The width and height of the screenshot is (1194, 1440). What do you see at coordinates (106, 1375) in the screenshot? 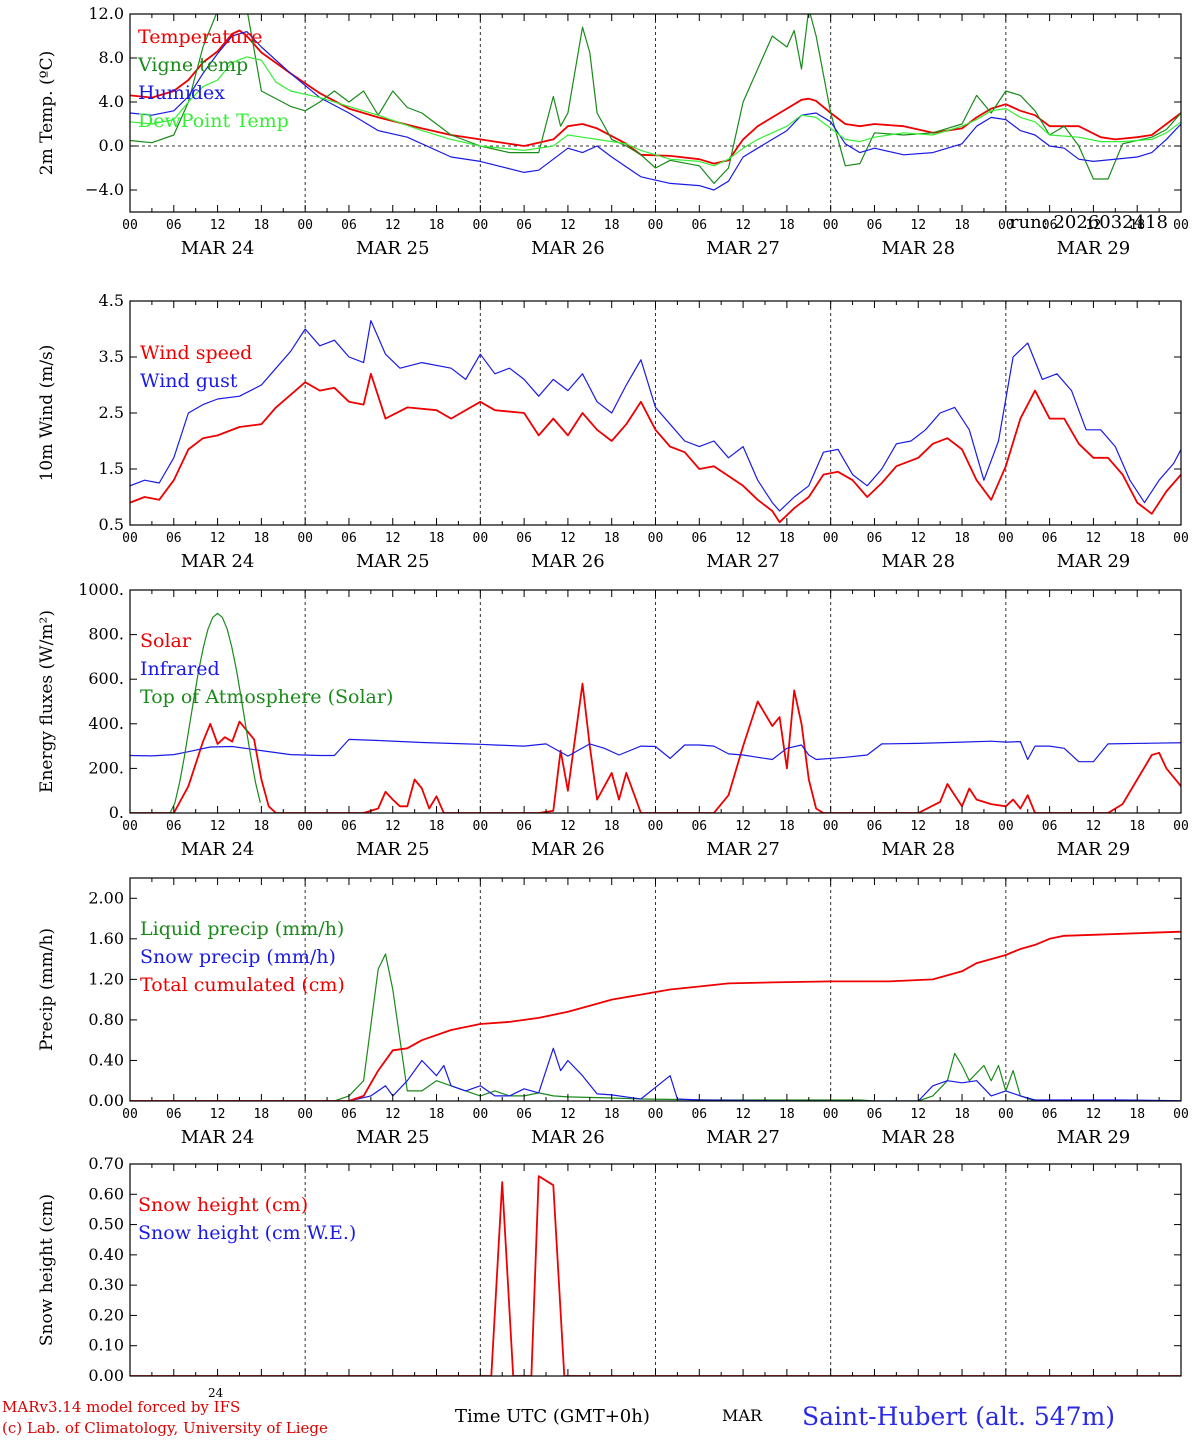
I see `y-tick-label: 0.00` at bounding box center [106, 1375].